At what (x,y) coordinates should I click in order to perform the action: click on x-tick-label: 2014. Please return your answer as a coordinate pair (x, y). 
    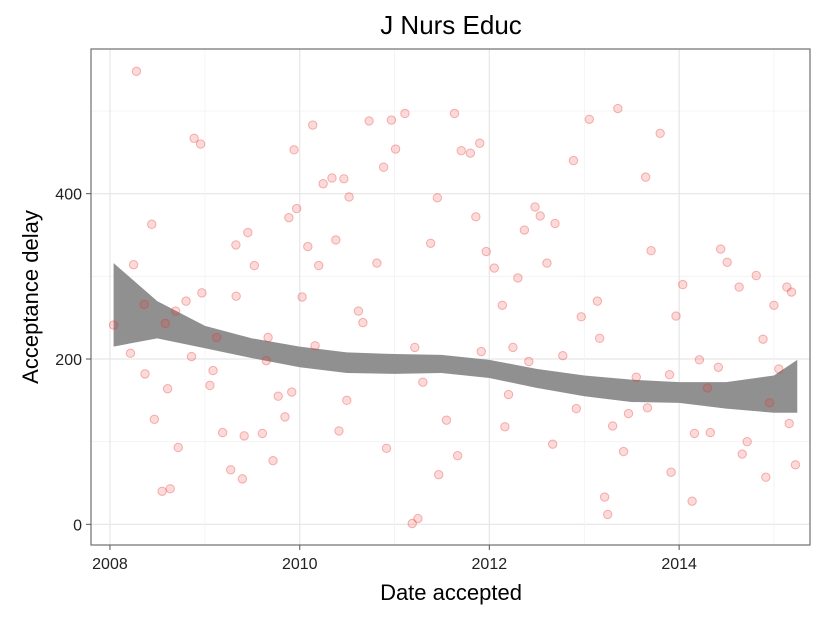
    Looking at the image, I should click on (679, 564).